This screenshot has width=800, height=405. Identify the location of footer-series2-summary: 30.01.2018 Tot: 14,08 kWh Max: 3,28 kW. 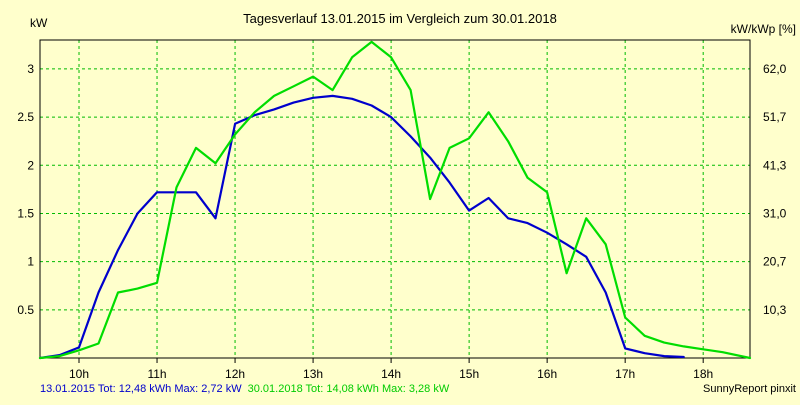
(349, 389).